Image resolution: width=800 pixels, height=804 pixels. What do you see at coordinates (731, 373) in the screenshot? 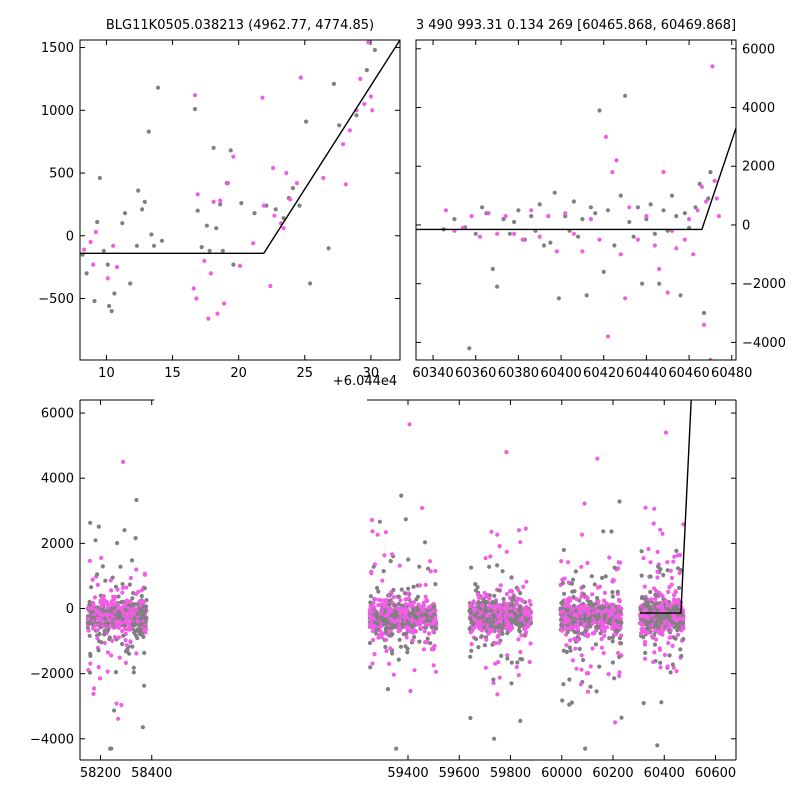
I see `top_right-x-tick-label: 60480` at bounding box center [731, 373].